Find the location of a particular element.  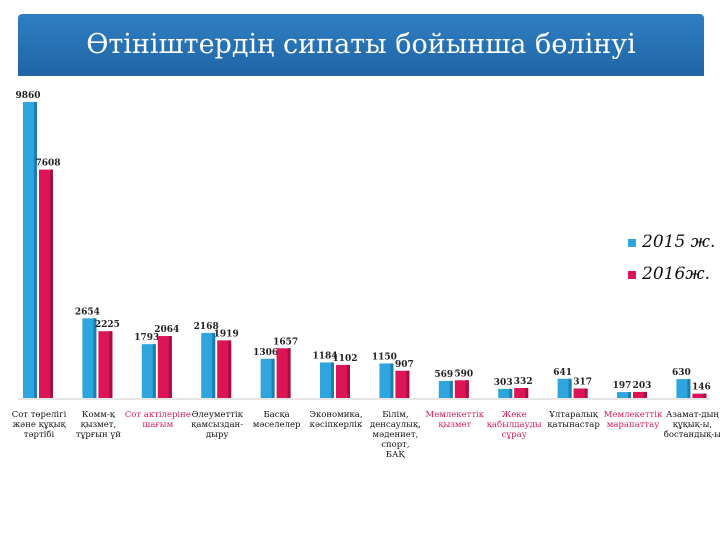

legend-item-2015: 2015 ж. is located at coordinates (671, 242).